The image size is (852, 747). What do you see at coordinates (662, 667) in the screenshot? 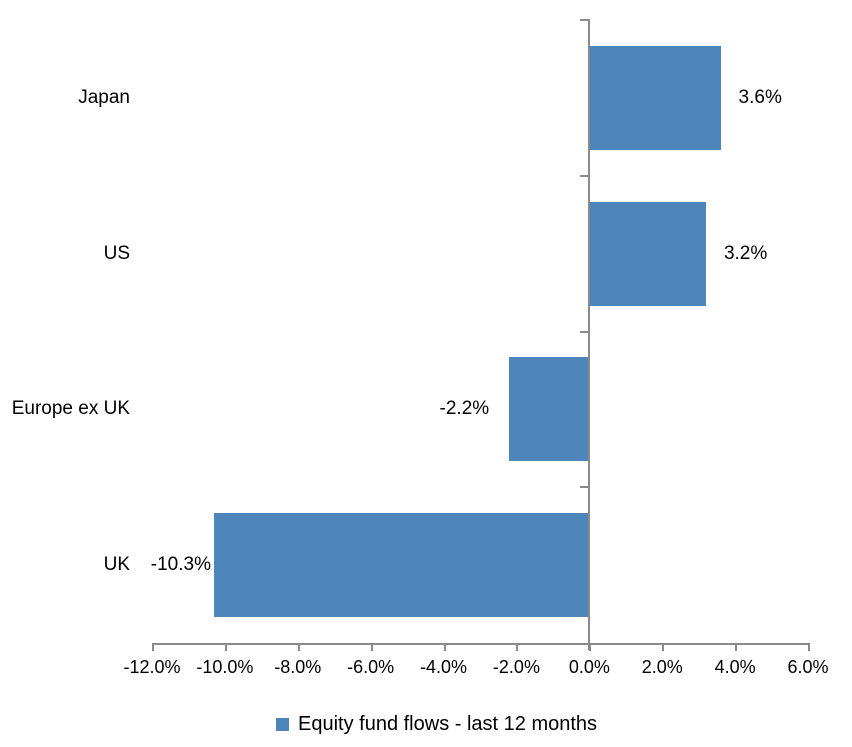
I see `x-tick-label: 2.0%` at bounding box center [662, 667].